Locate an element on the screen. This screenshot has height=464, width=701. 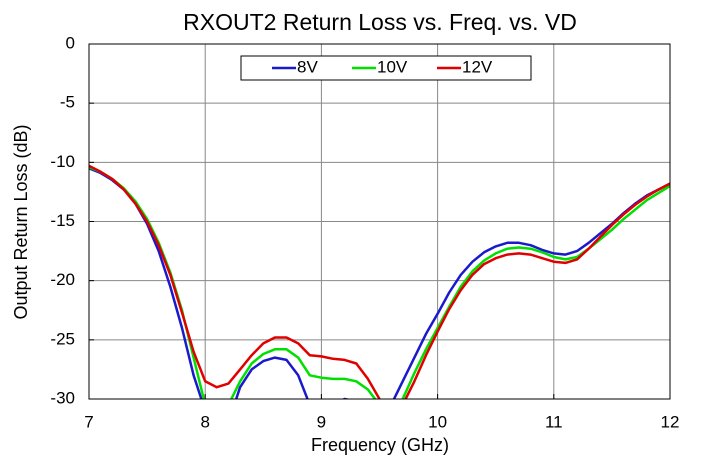
x-tick-label: 10 is located at coordinates (437, 421).